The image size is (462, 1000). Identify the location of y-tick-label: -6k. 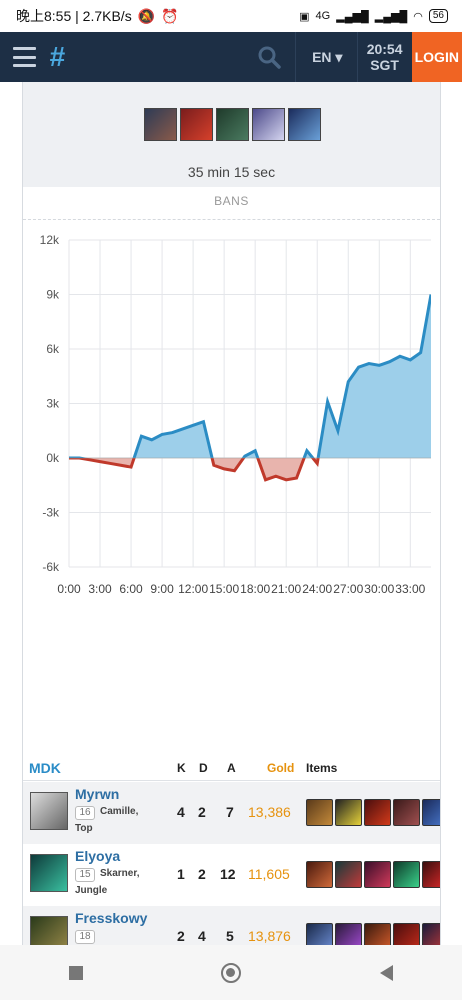
(51, 567).